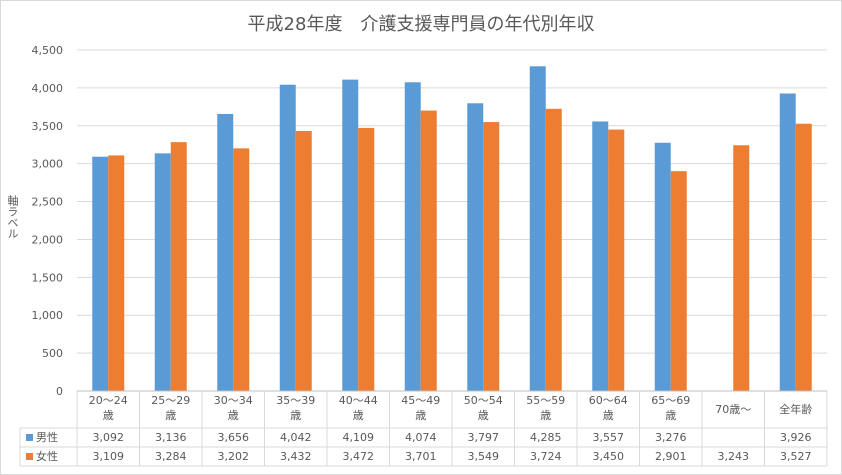  Describe the element at coordinates (48, 239) in the screenshot. I see `y-tick-label: 2,000` at that location.